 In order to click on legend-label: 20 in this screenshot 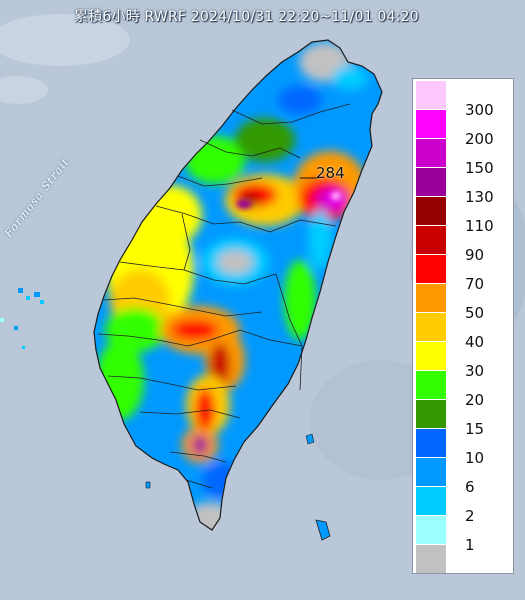, I will do `click(475, 399)`.